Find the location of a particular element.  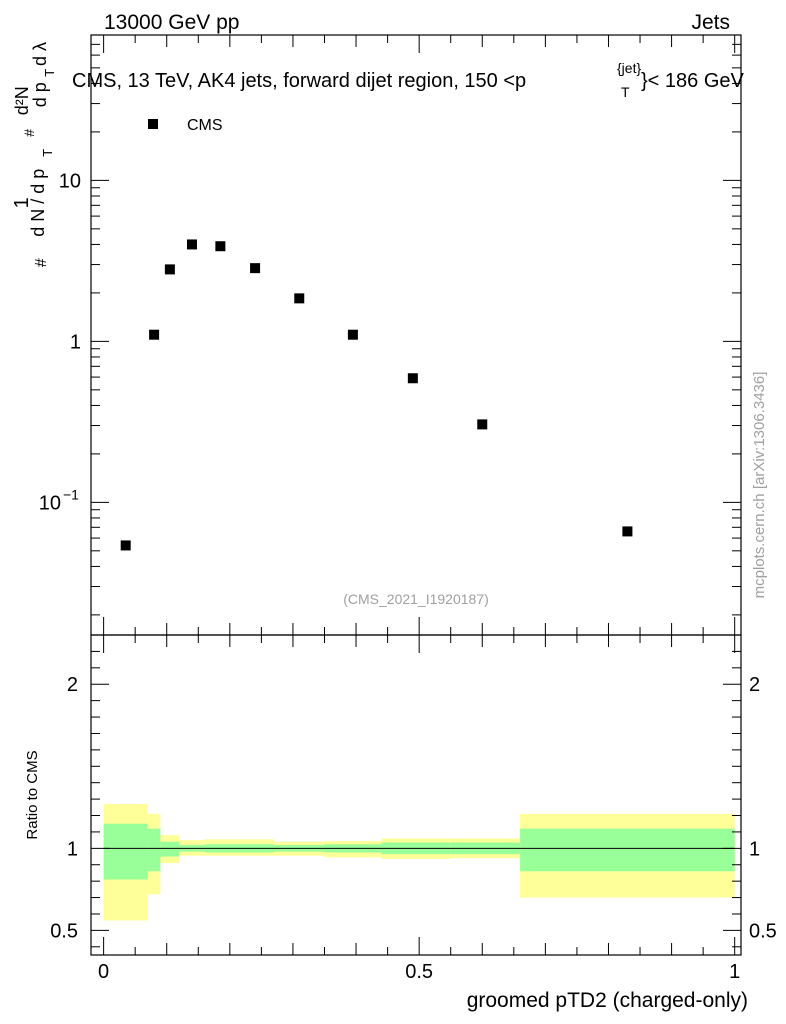

side-credit: mcplots.cern.ch [arXiv:1306.3436] is located at coordinates (759, 485).